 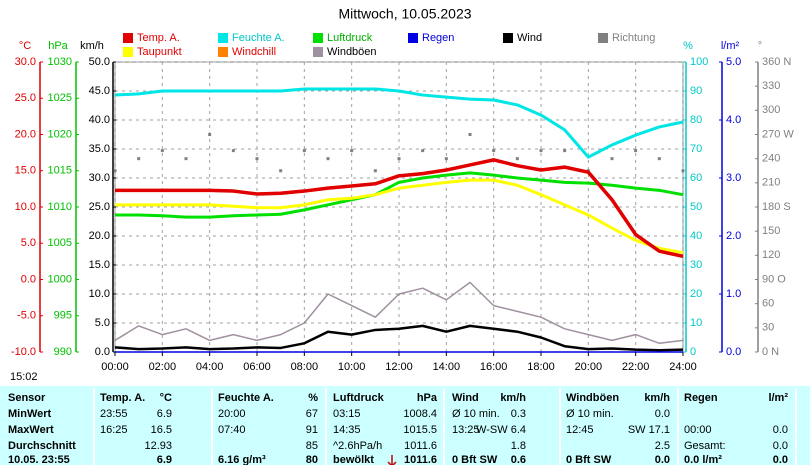 I want to click on y-tick-label: 10, so click(x=696, y=323).